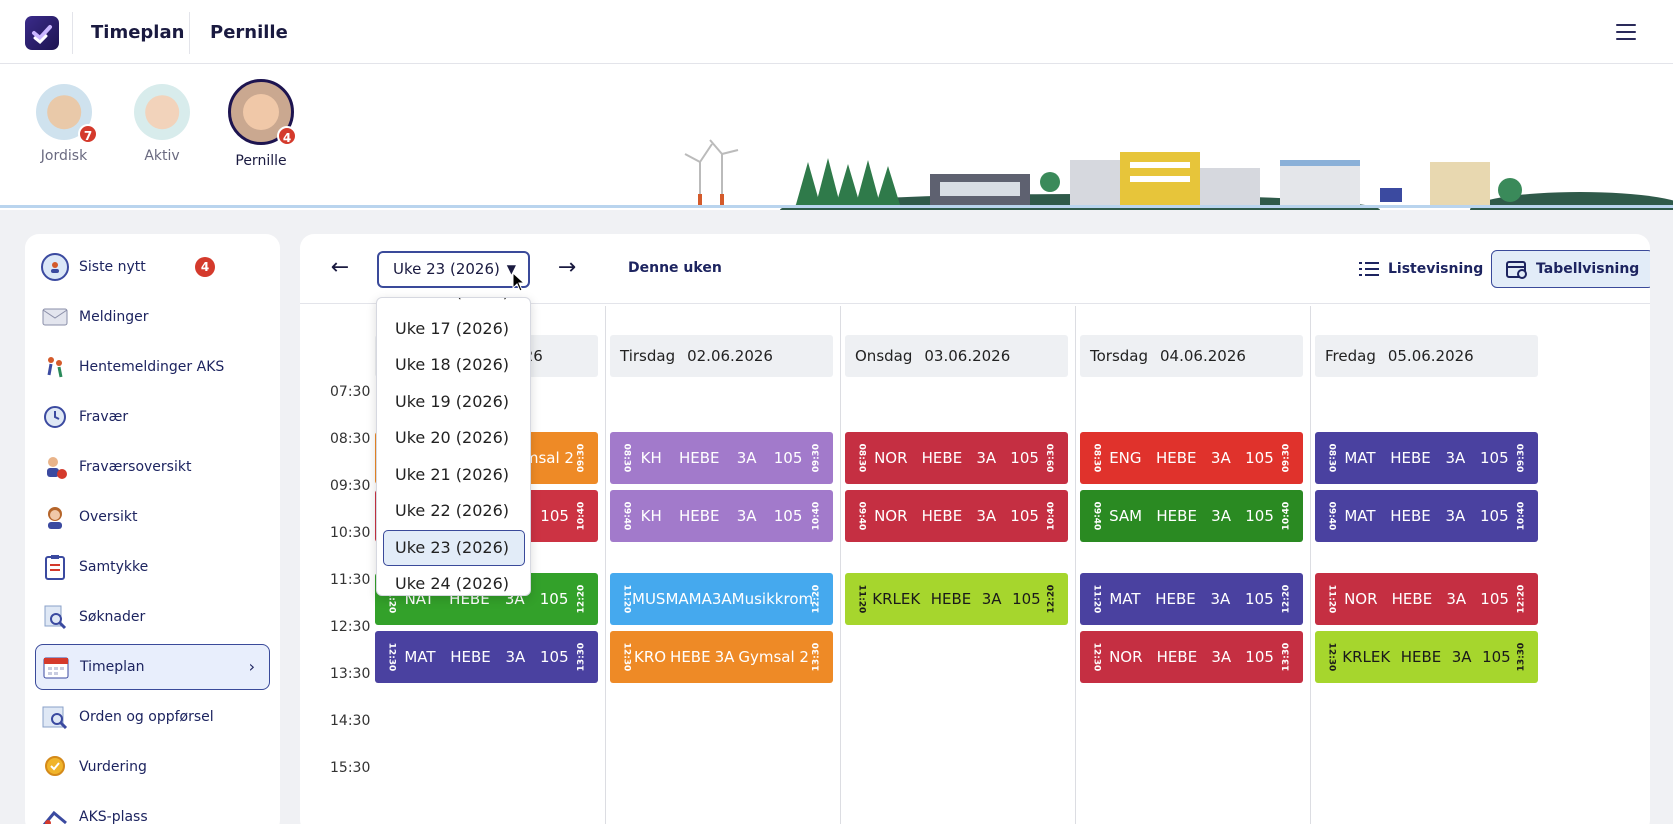  I want to click on lesson-card: 09:40 NOR HEBE 3A 105 10:40, so click(956, 516).